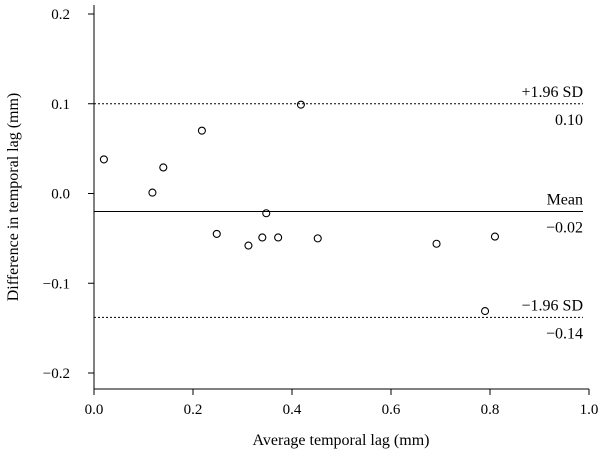 The height and width of the screenshot is (452, 600). I want to click on x-ticks: 0.0 0.2 0.4 0.6 0.8 1.0, so click(342, 403).